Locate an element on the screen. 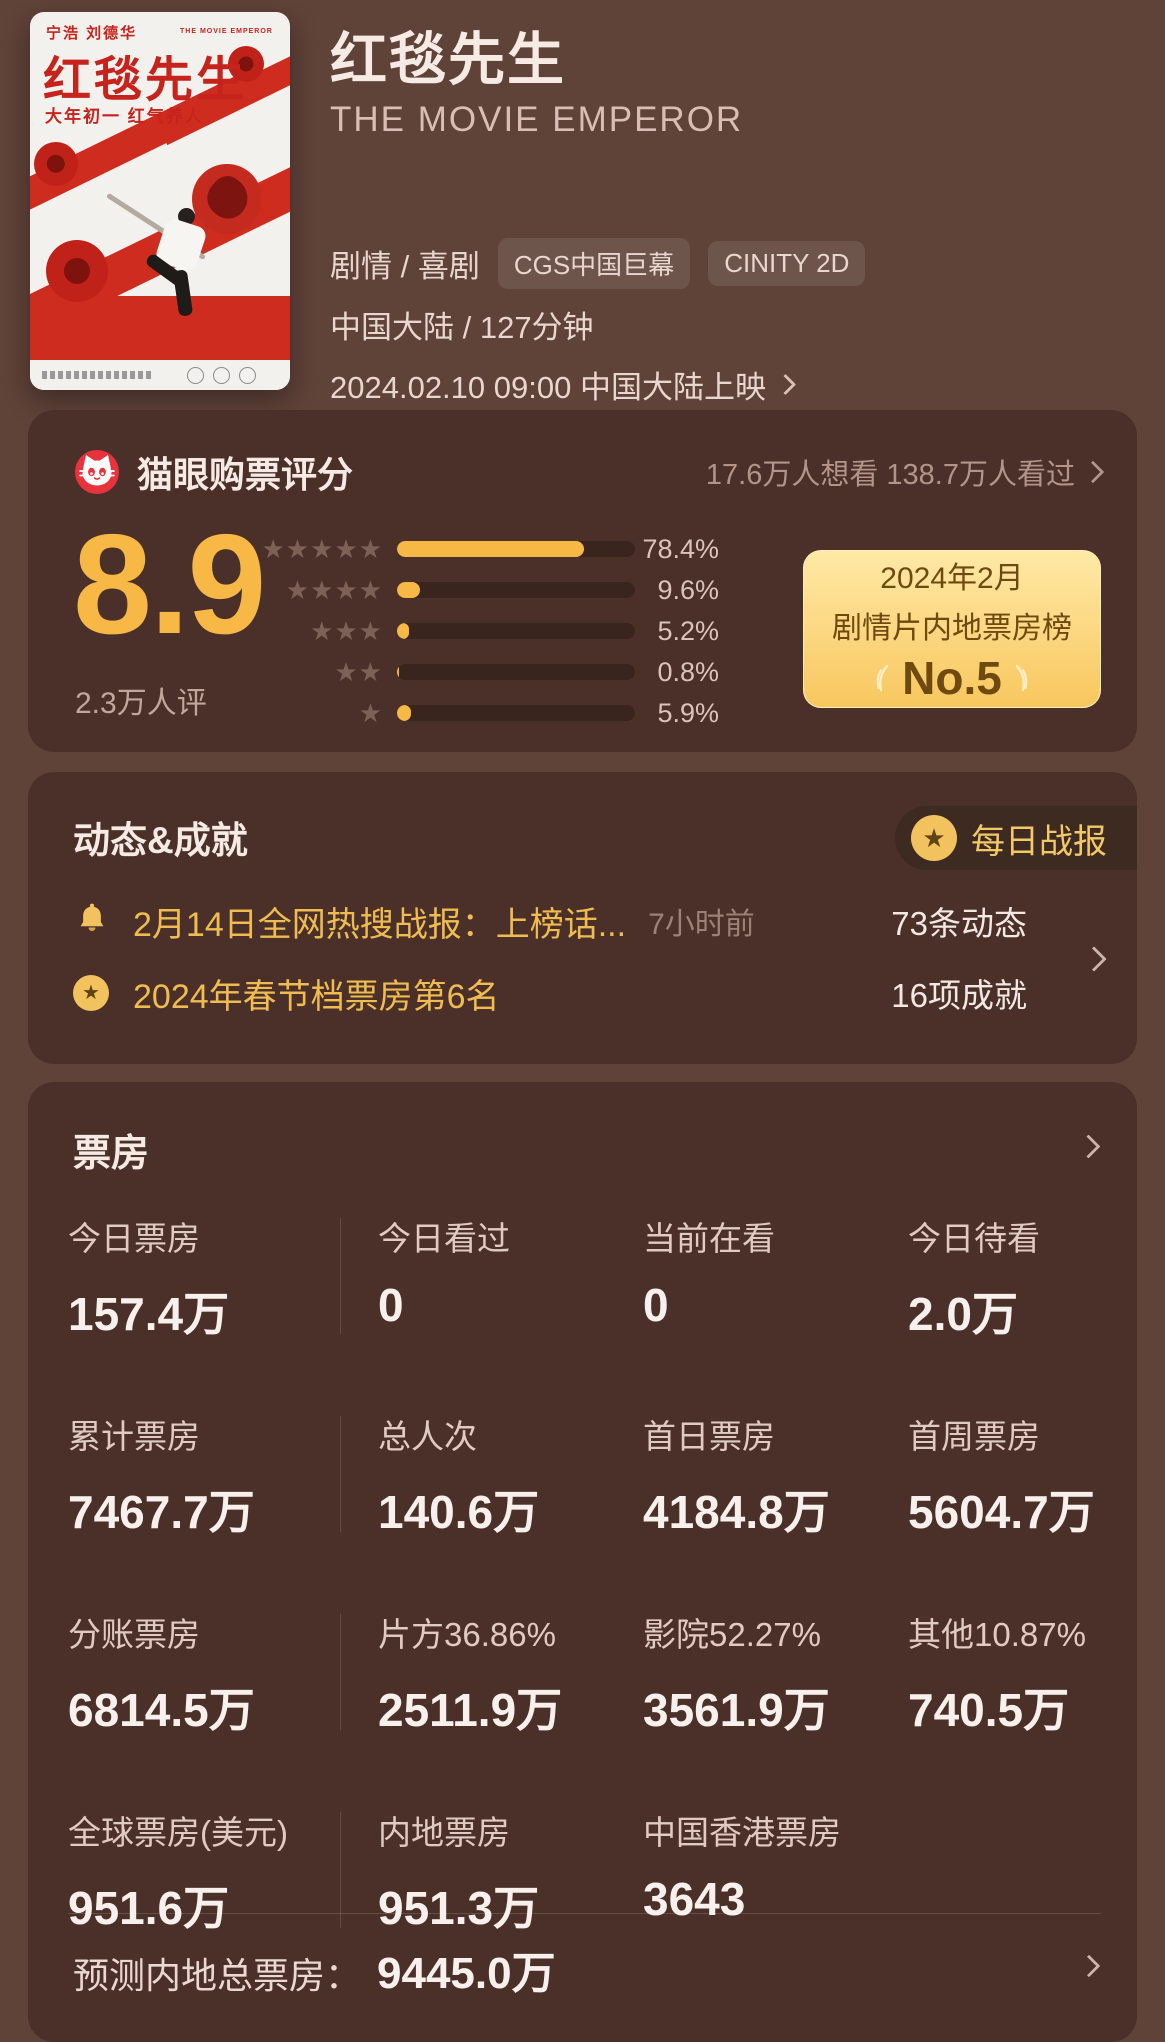 This screenshot has height=2042, width=1165. maoyan-cat-icon is located at coordinates (97, 472).